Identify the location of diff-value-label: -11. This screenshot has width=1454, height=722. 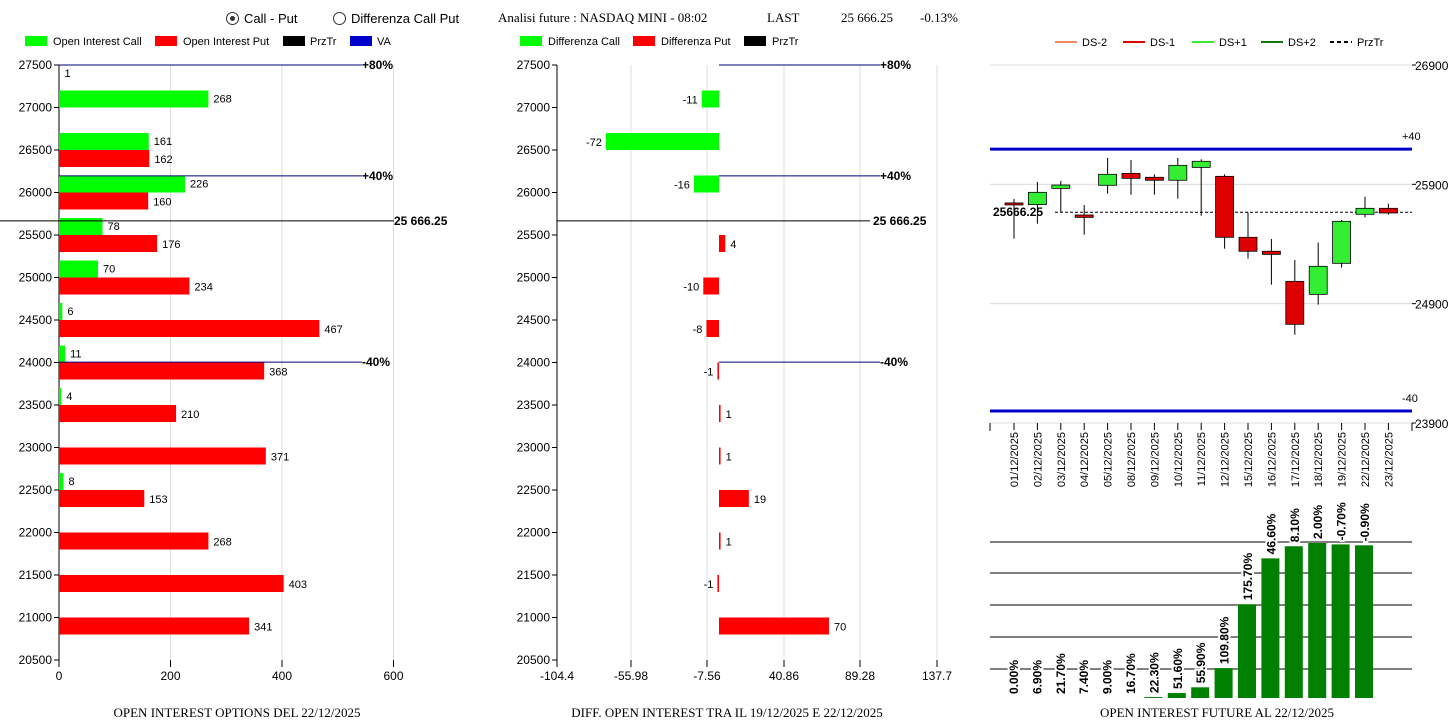
(690, 101).